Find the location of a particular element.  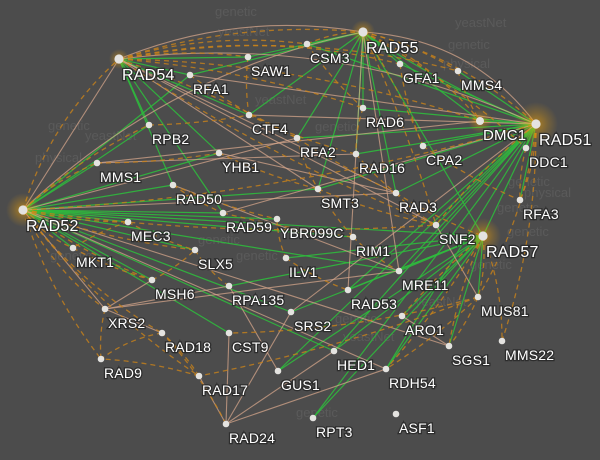

node-RAD17 is located at coordinates (199, 376).